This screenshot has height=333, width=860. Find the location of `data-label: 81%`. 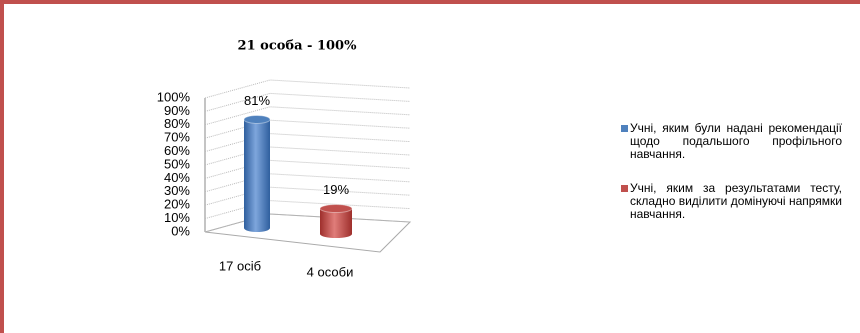

data-label: 81% is located at coordinates (257, 100).